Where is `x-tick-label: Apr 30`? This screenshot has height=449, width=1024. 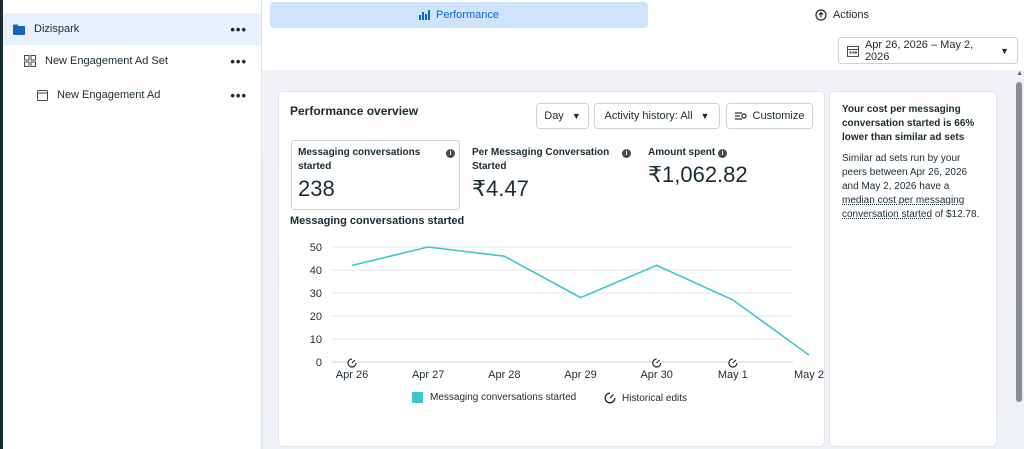 x-tick-label: Apr 30 is located at coordinates (656, 375).